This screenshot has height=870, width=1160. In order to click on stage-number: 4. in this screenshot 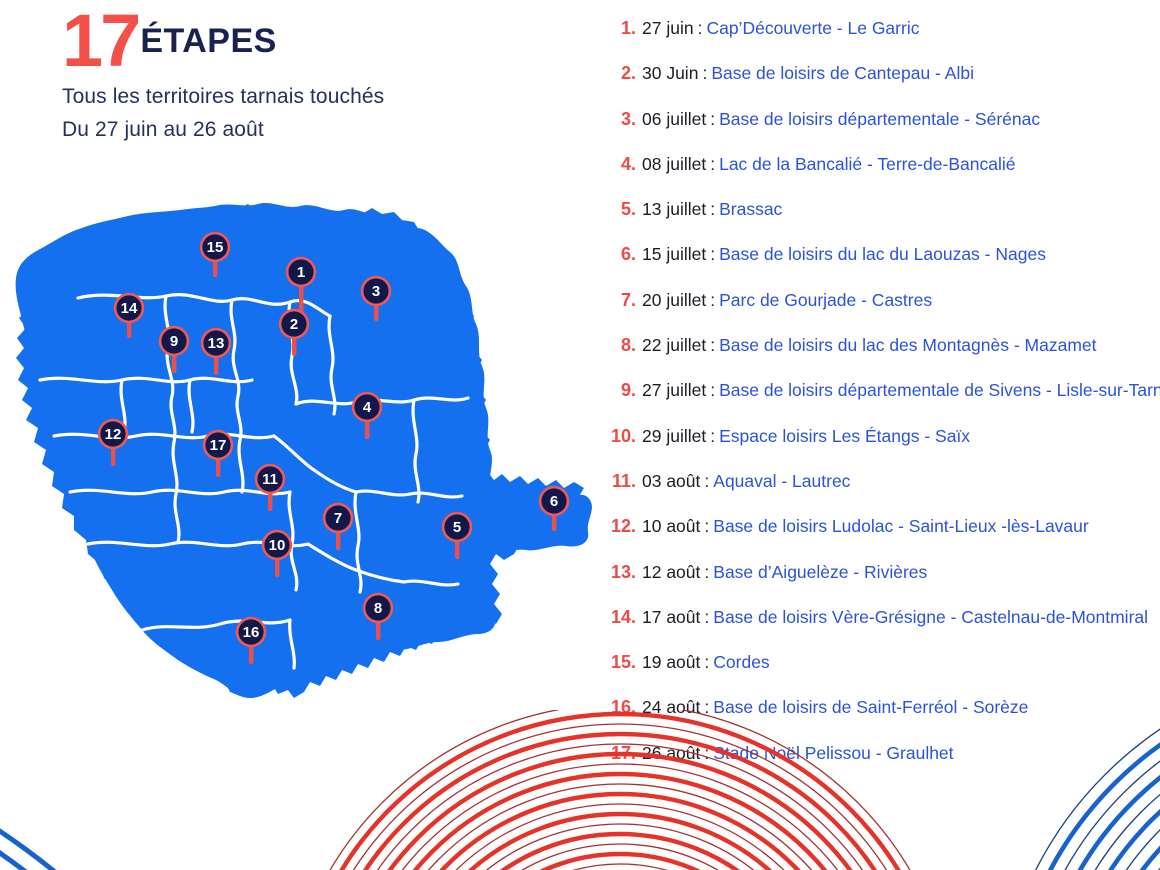, I will do `click(628, 163)`.